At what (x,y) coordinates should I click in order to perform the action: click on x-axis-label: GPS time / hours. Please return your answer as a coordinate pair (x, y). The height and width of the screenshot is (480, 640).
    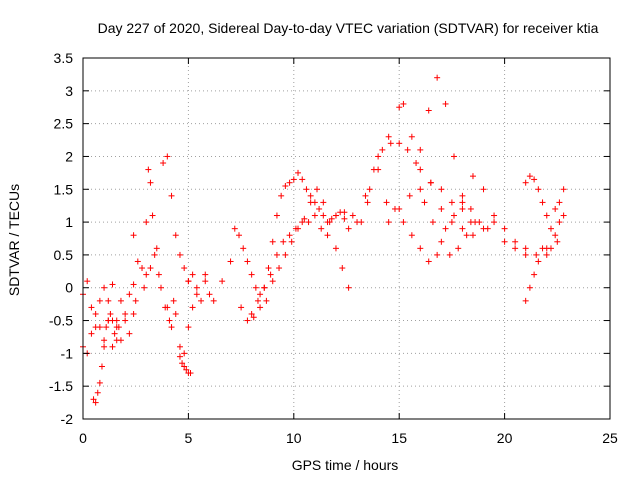
    Looking at the image, I should click on (345, 465).